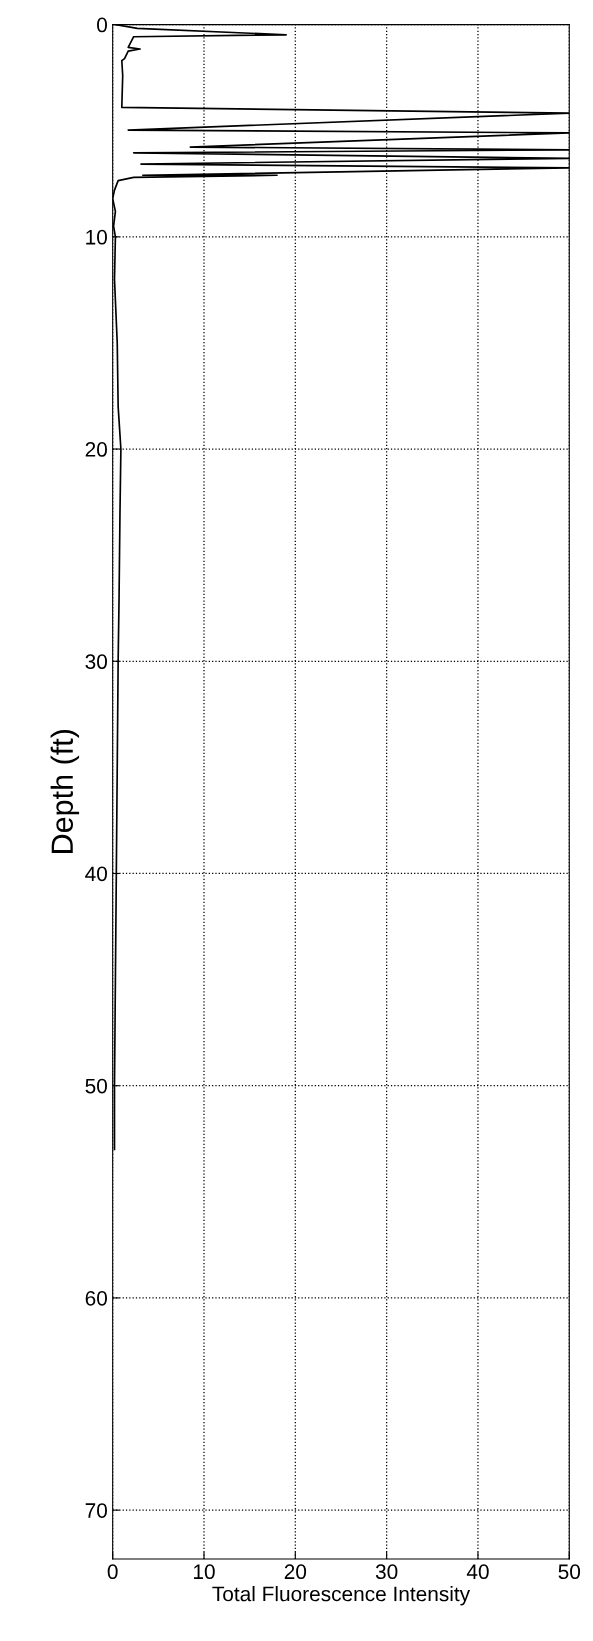 The height and width of the screenshot is (1641, 593). Describe the element at coordinates (96, 1298) in the screenshot. I see `y-tick-label: 60` at that location.